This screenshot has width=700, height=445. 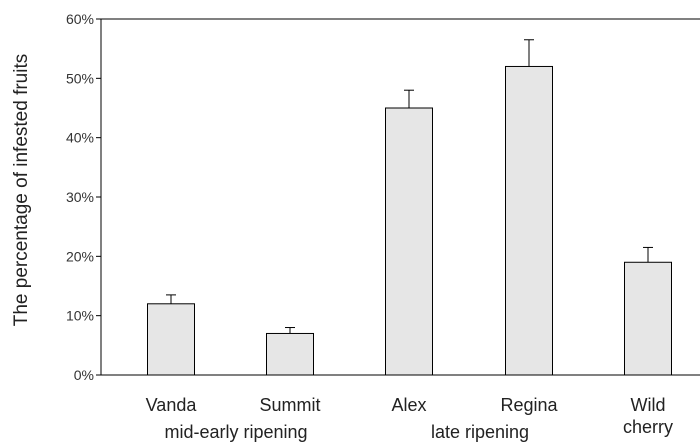 I want to click on y-tick-label: 60%, so click(x=80, y=19).